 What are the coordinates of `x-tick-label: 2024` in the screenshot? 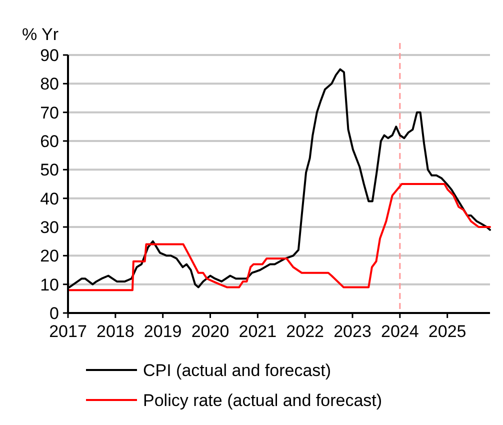 It's located at (399, 331).